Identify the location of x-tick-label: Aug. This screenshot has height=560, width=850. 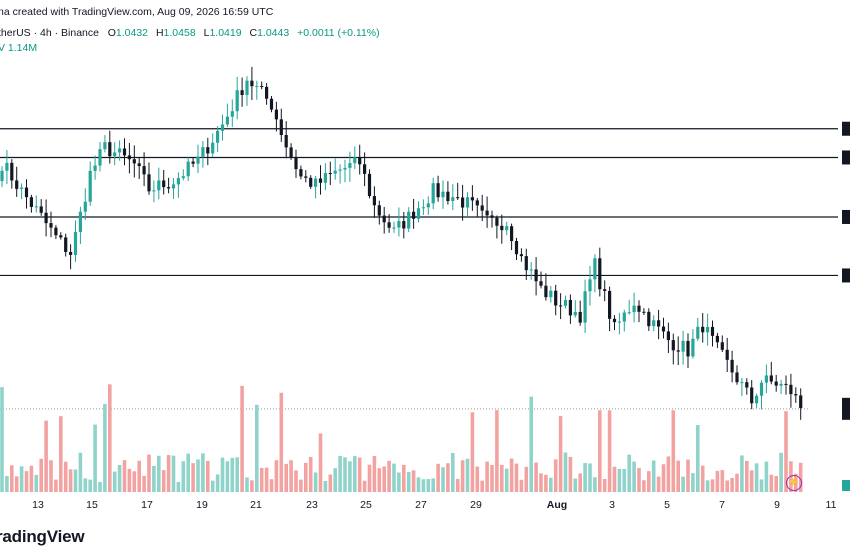
(557, 505).